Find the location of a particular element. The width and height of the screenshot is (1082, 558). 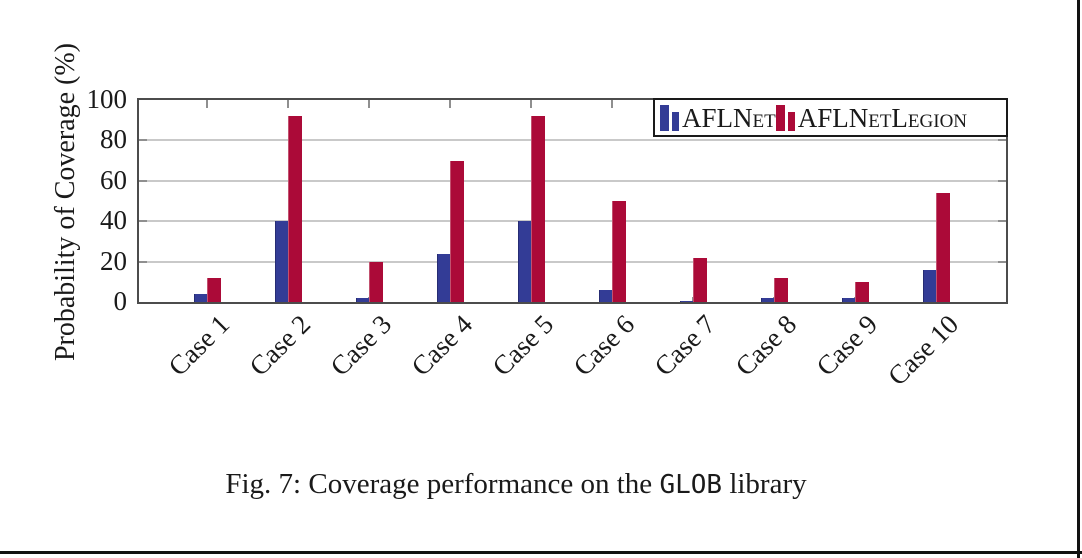

y-tick-label: 100 is located at coordinates (107, 99).